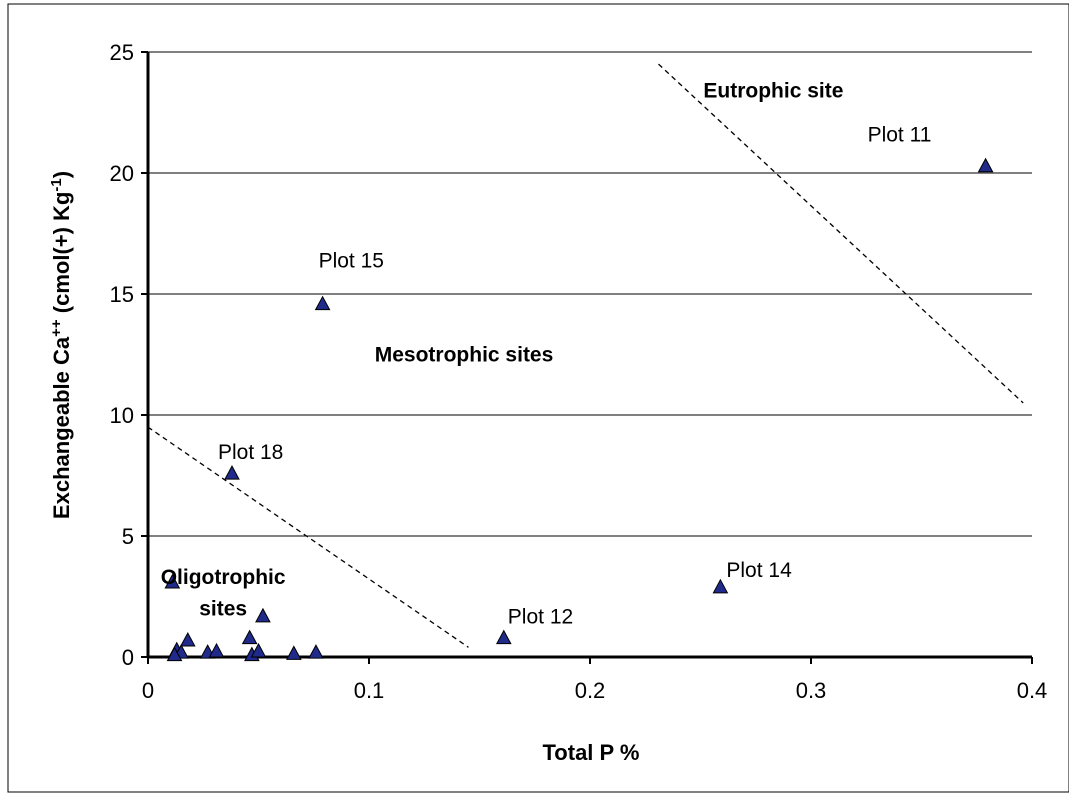 This screenshot has width=1069, height=801. I want to click on point-label: Plot 12, so click(540, 617).